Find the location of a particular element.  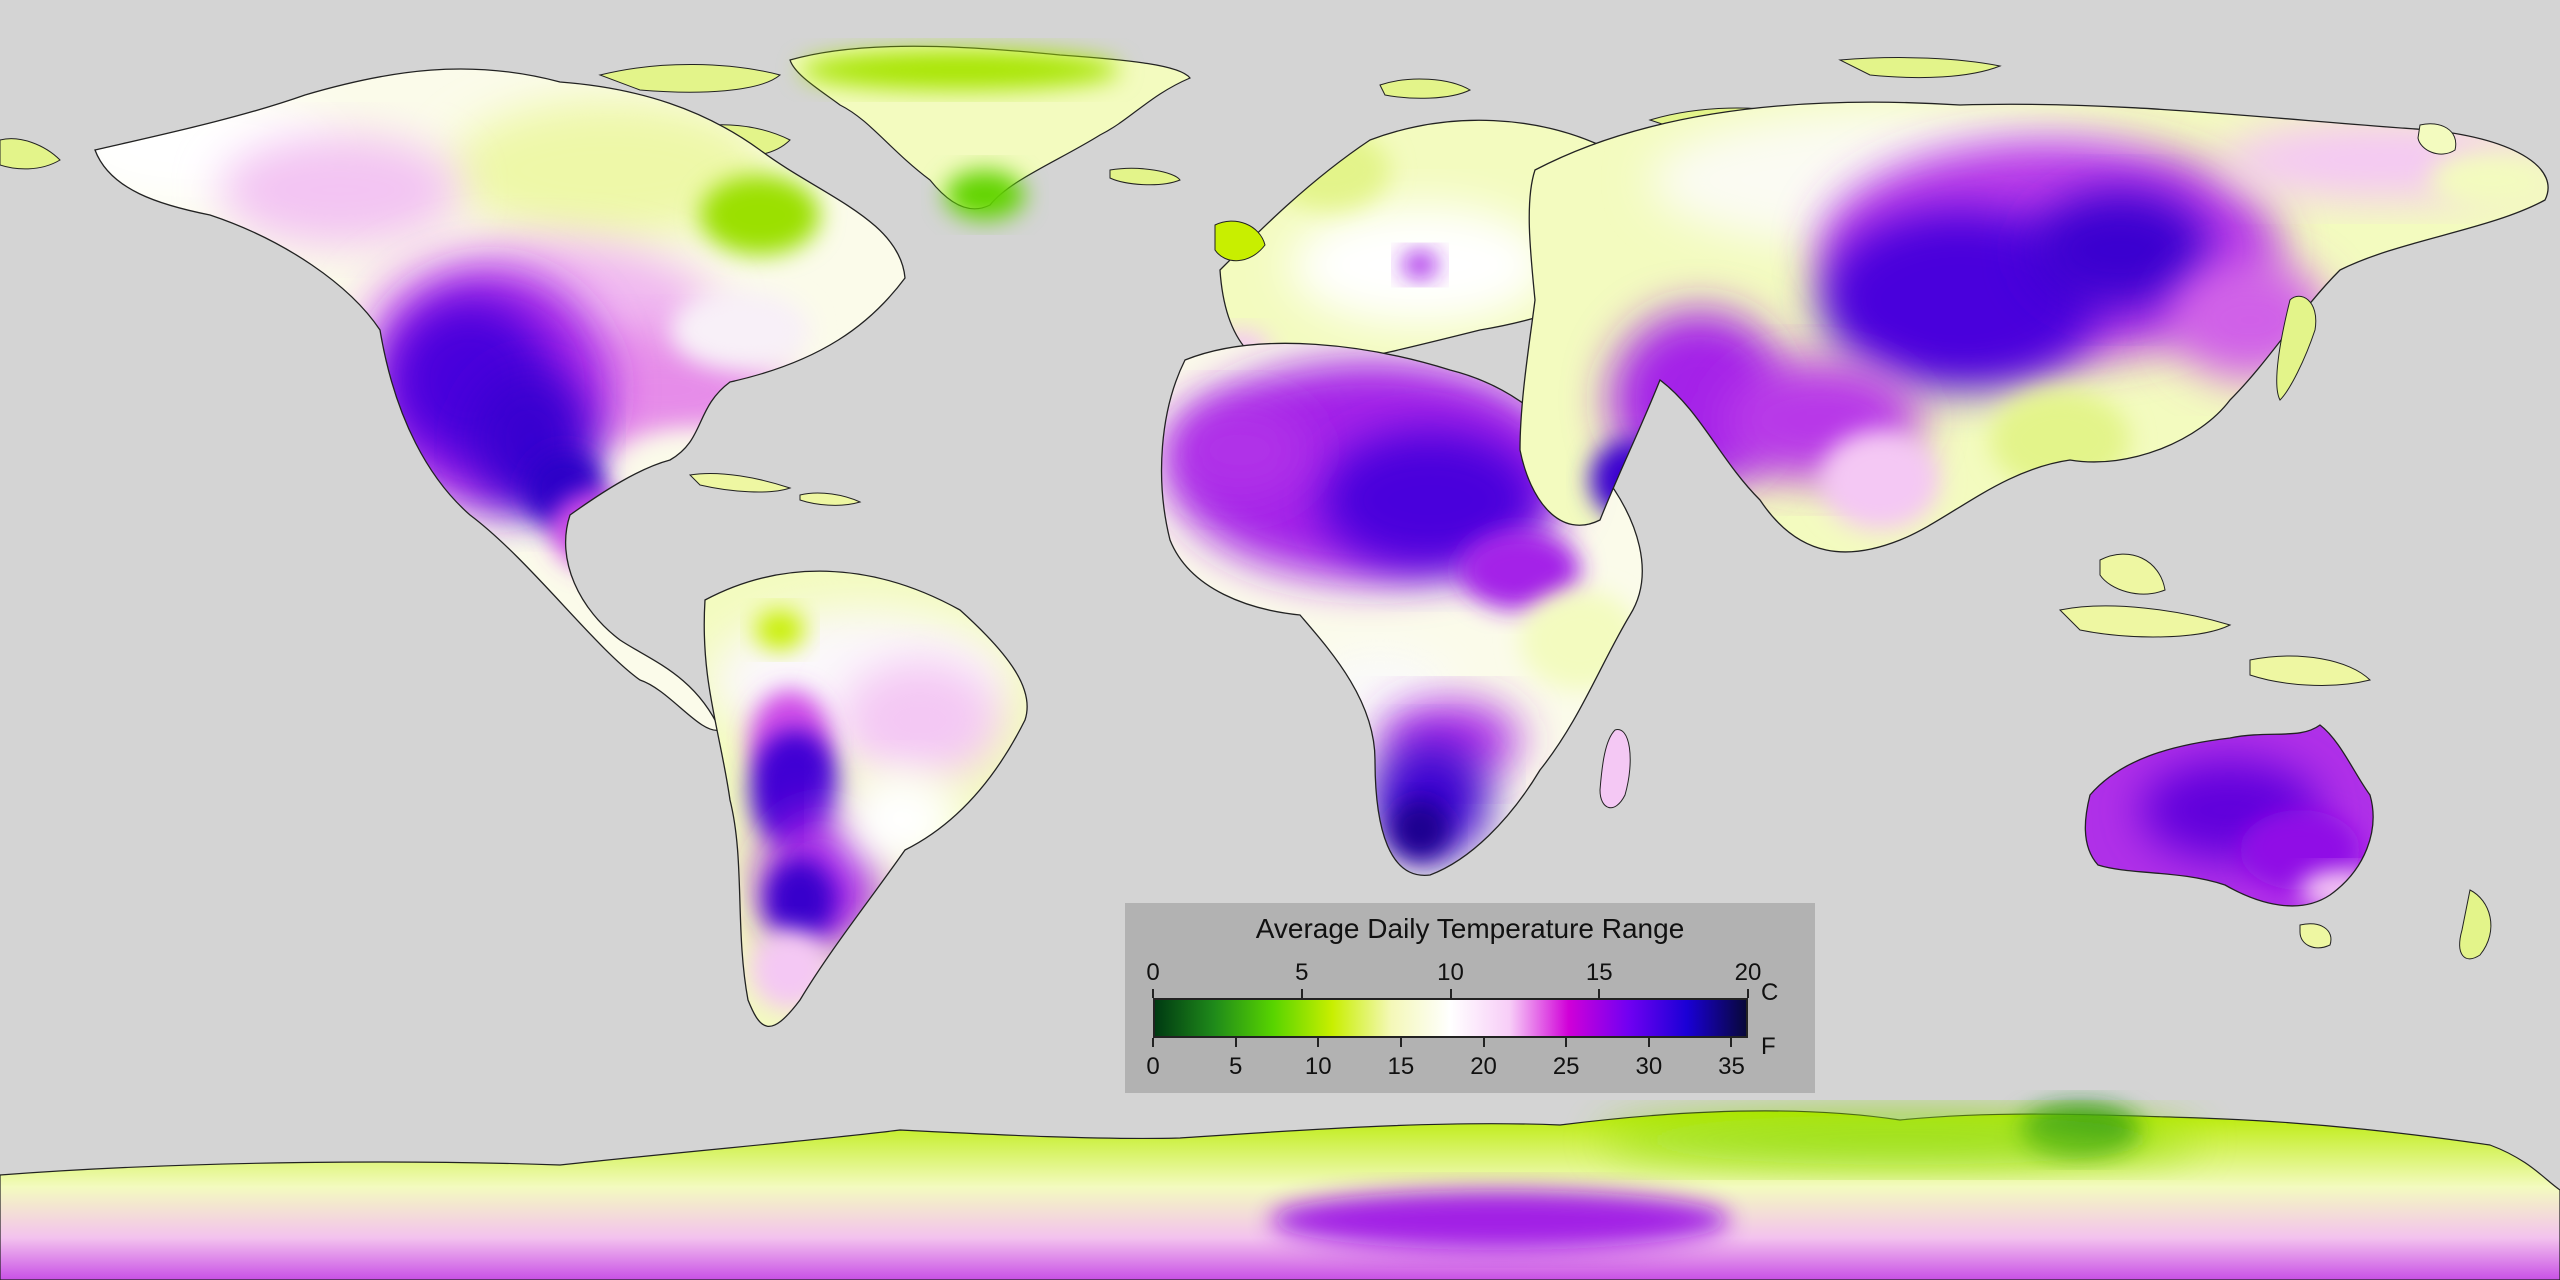

fahrenheit-tick-label: 35 is located at coordinates (1731, 1066).